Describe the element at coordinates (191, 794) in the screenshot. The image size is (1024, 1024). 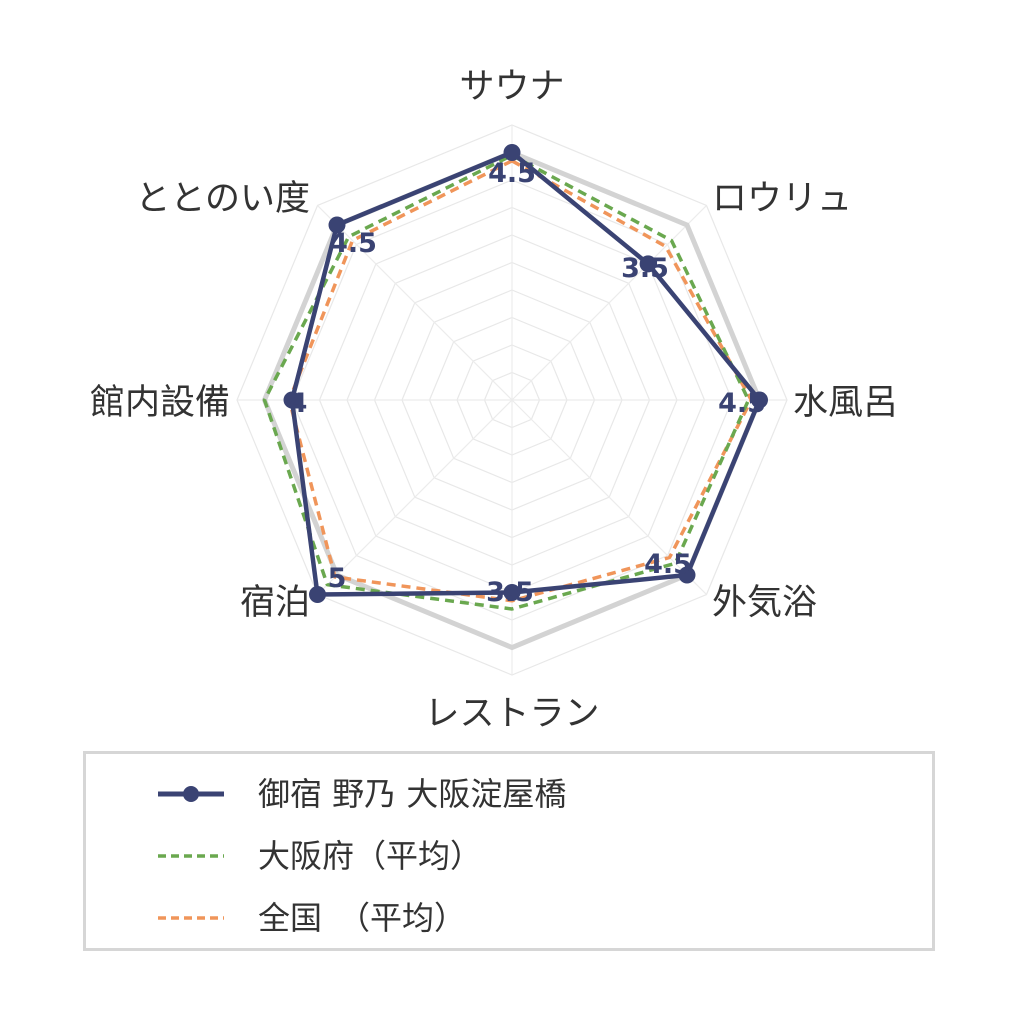
I see `legend-swatch-hotel` at that location.